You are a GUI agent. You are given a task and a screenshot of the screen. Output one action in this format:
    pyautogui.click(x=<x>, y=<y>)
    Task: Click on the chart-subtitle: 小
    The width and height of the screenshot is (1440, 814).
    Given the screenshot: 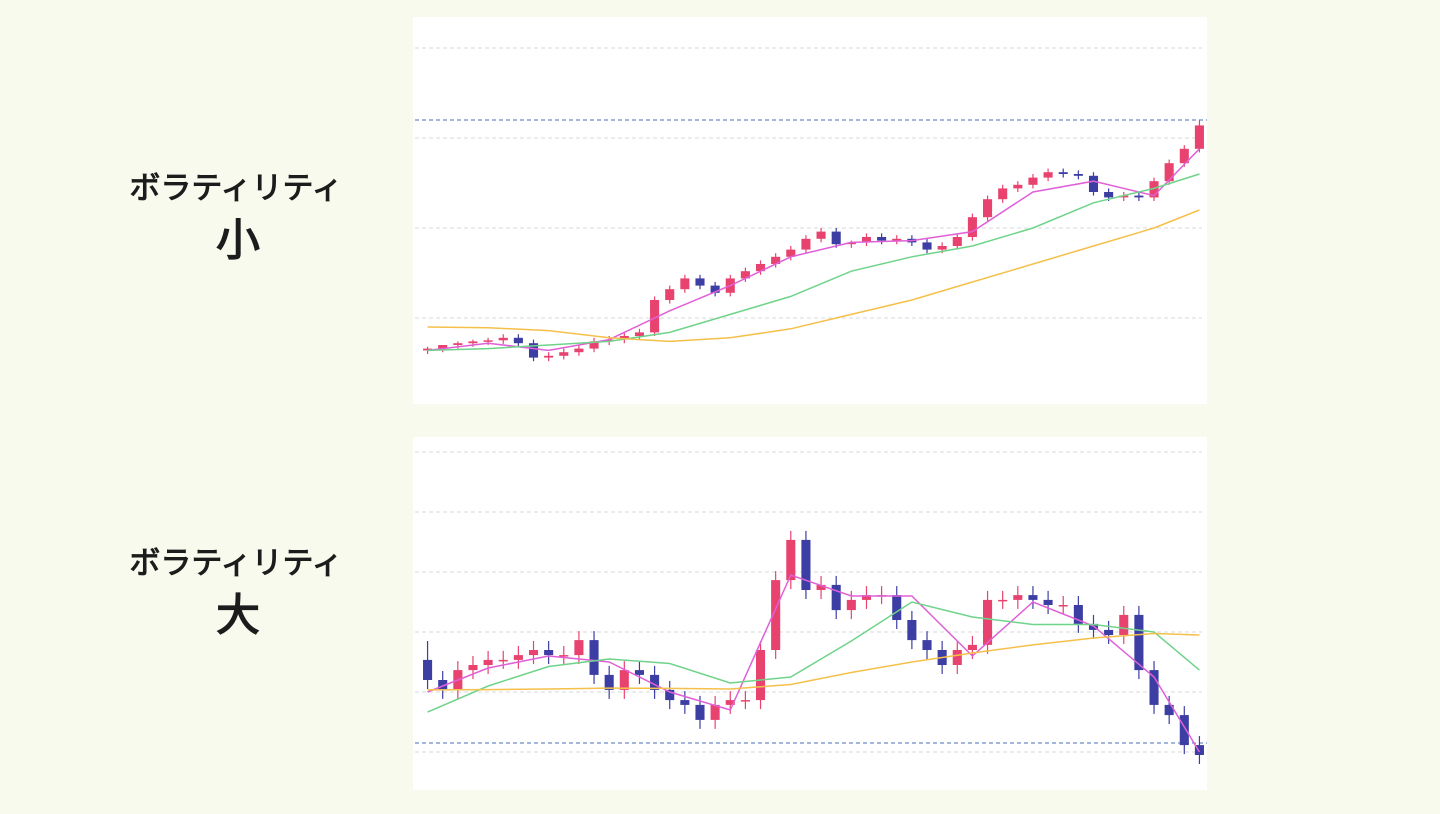 What is the action you would take?
    pyautogui.click(x=238, y=240)
    